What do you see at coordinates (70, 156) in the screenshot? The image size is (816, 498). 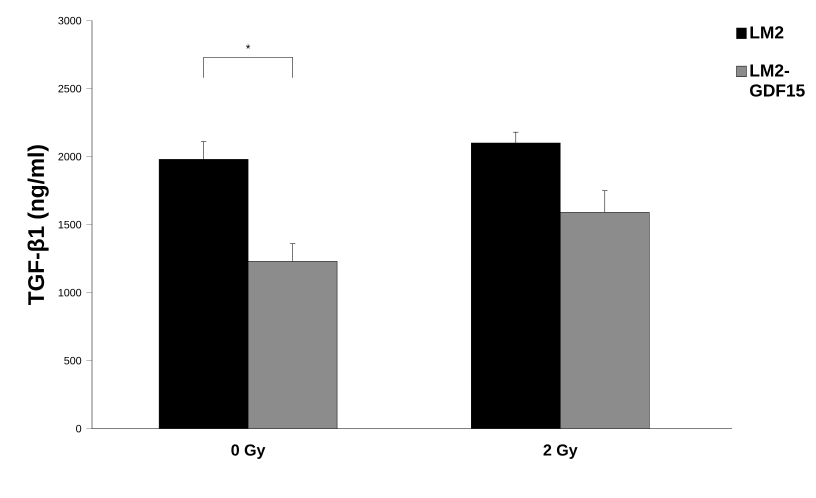 I see `y-tick-label: 2000` at bounding box center [70, 156].